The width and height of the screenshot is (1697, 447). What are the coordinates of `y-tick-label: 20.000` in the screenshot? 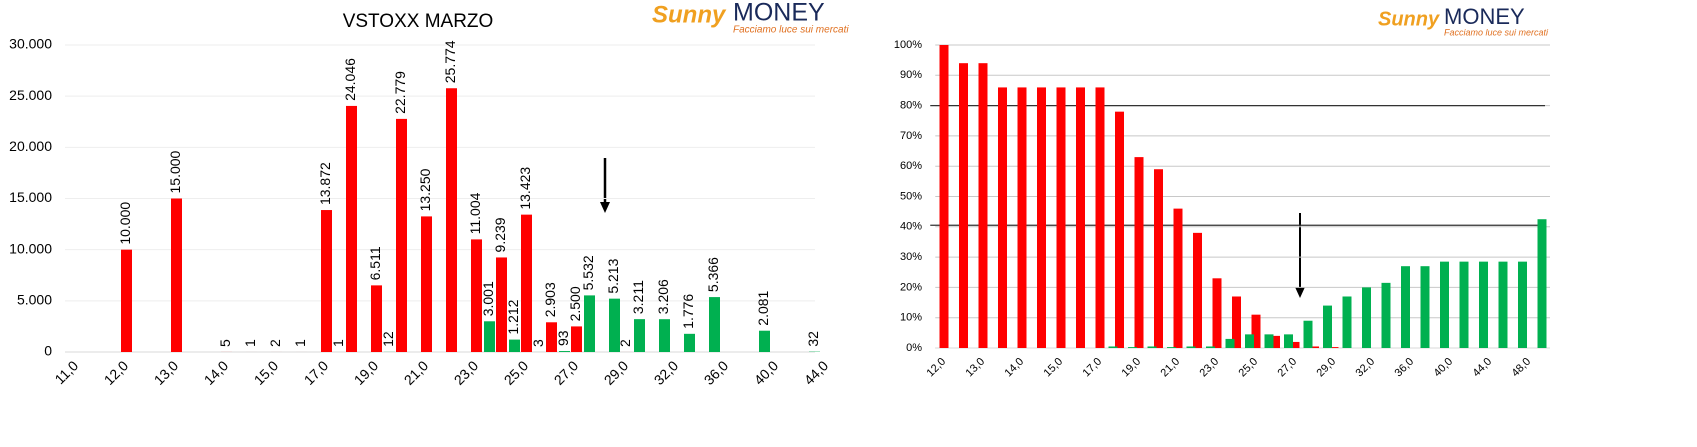 It's located at (30, 146).